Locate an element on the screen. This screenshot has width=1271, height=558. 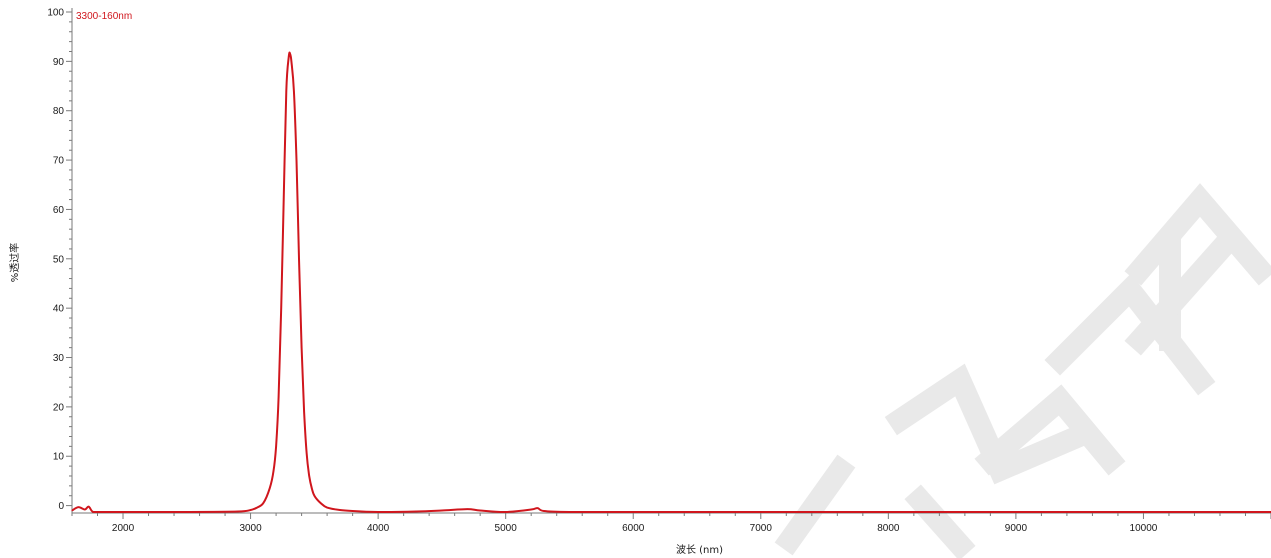
y-tick-label: 80 is located at coordinates (59, 111).